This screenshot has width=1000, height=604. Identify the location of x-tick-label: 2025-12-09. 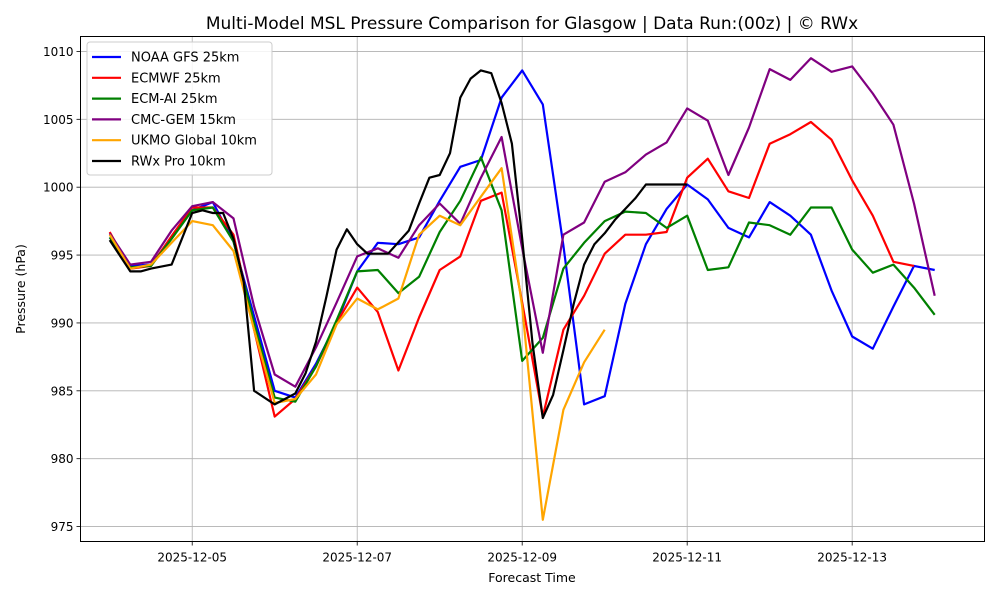
(522, 558).